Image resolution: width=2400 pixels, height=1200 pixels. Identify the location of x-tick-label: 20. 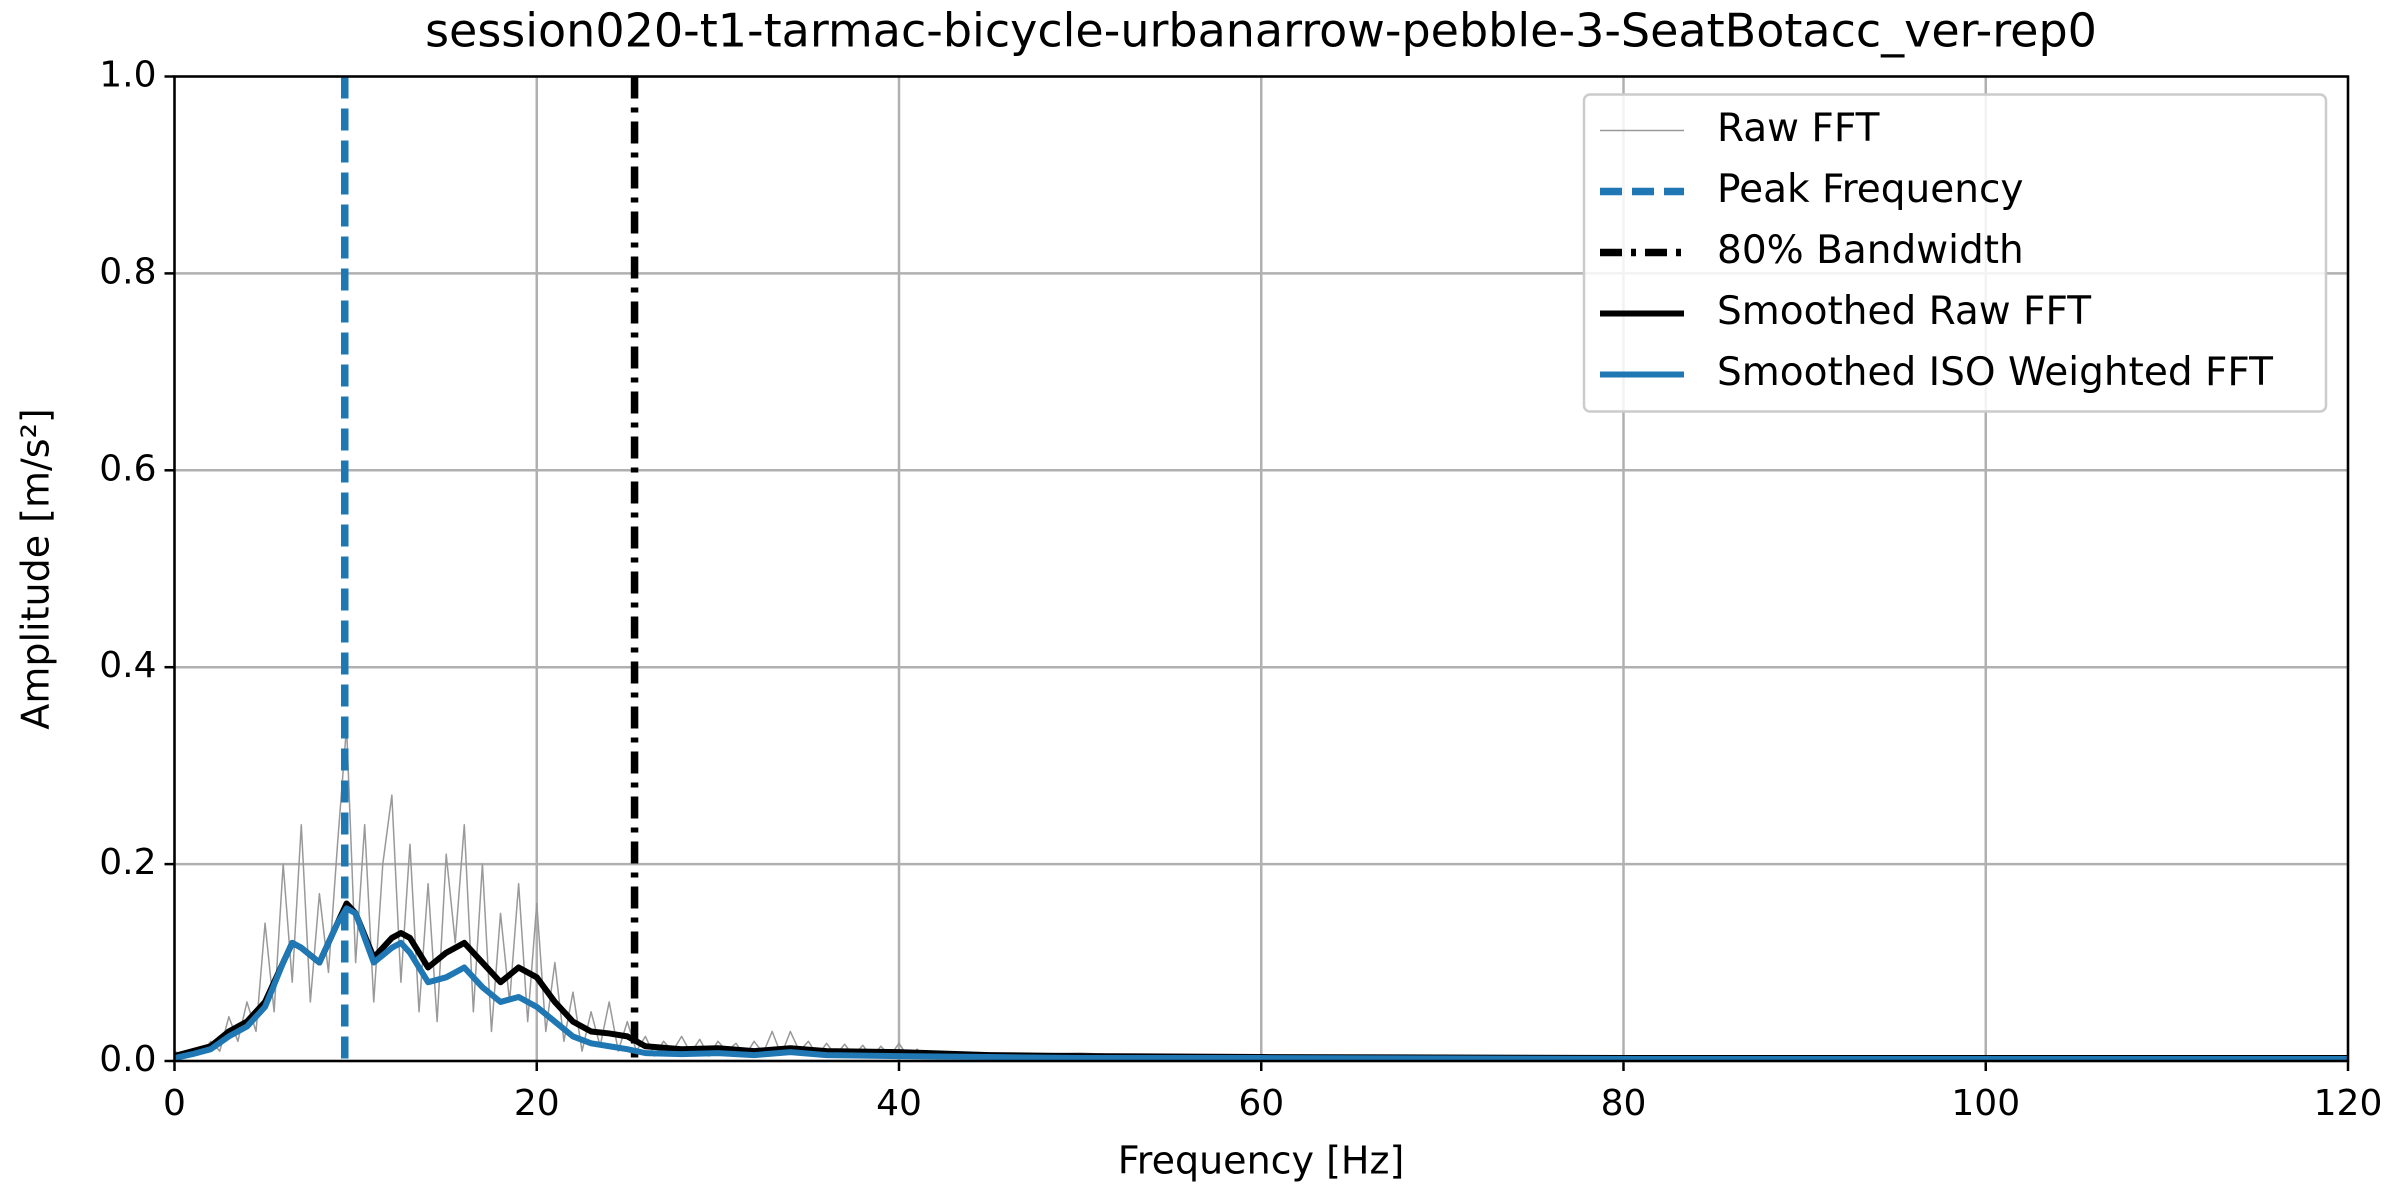
(537, 1103).